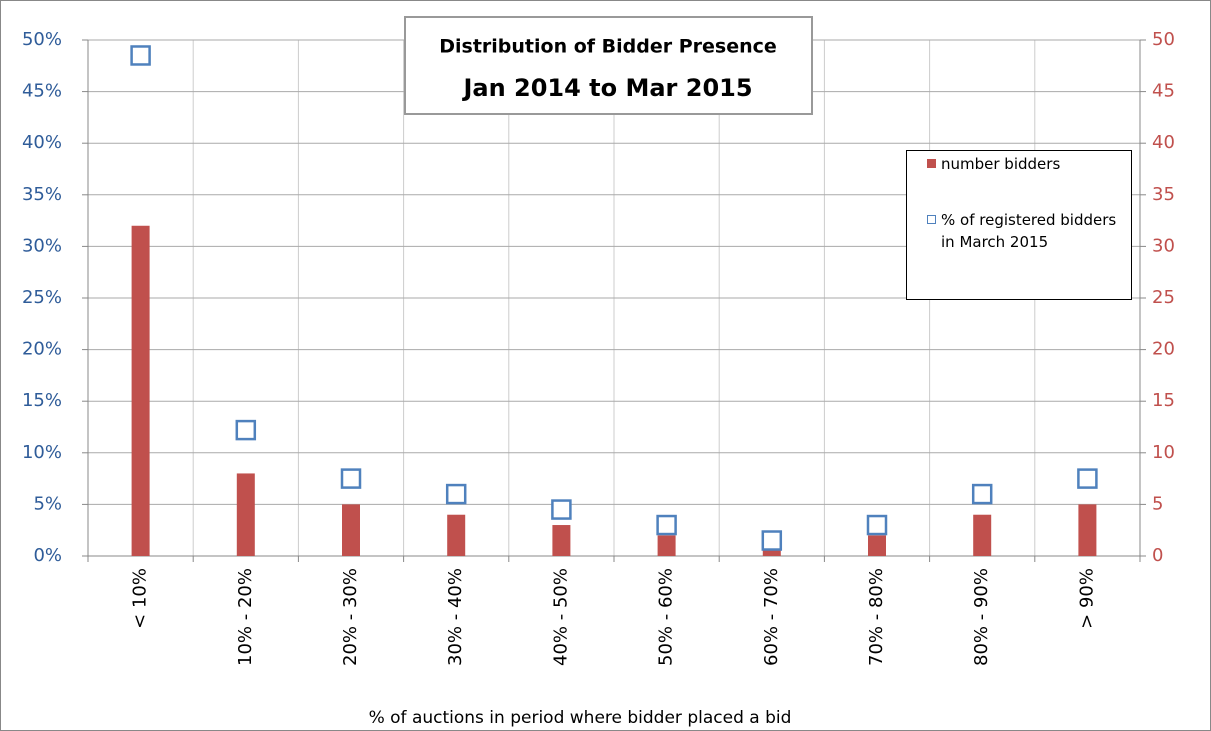 The image size is (1211, 731). What do you see at coordinates (666, 617) in the screenshot?
I see `x-tick-label: 50% - 60%` at bounding box center [666, 617].